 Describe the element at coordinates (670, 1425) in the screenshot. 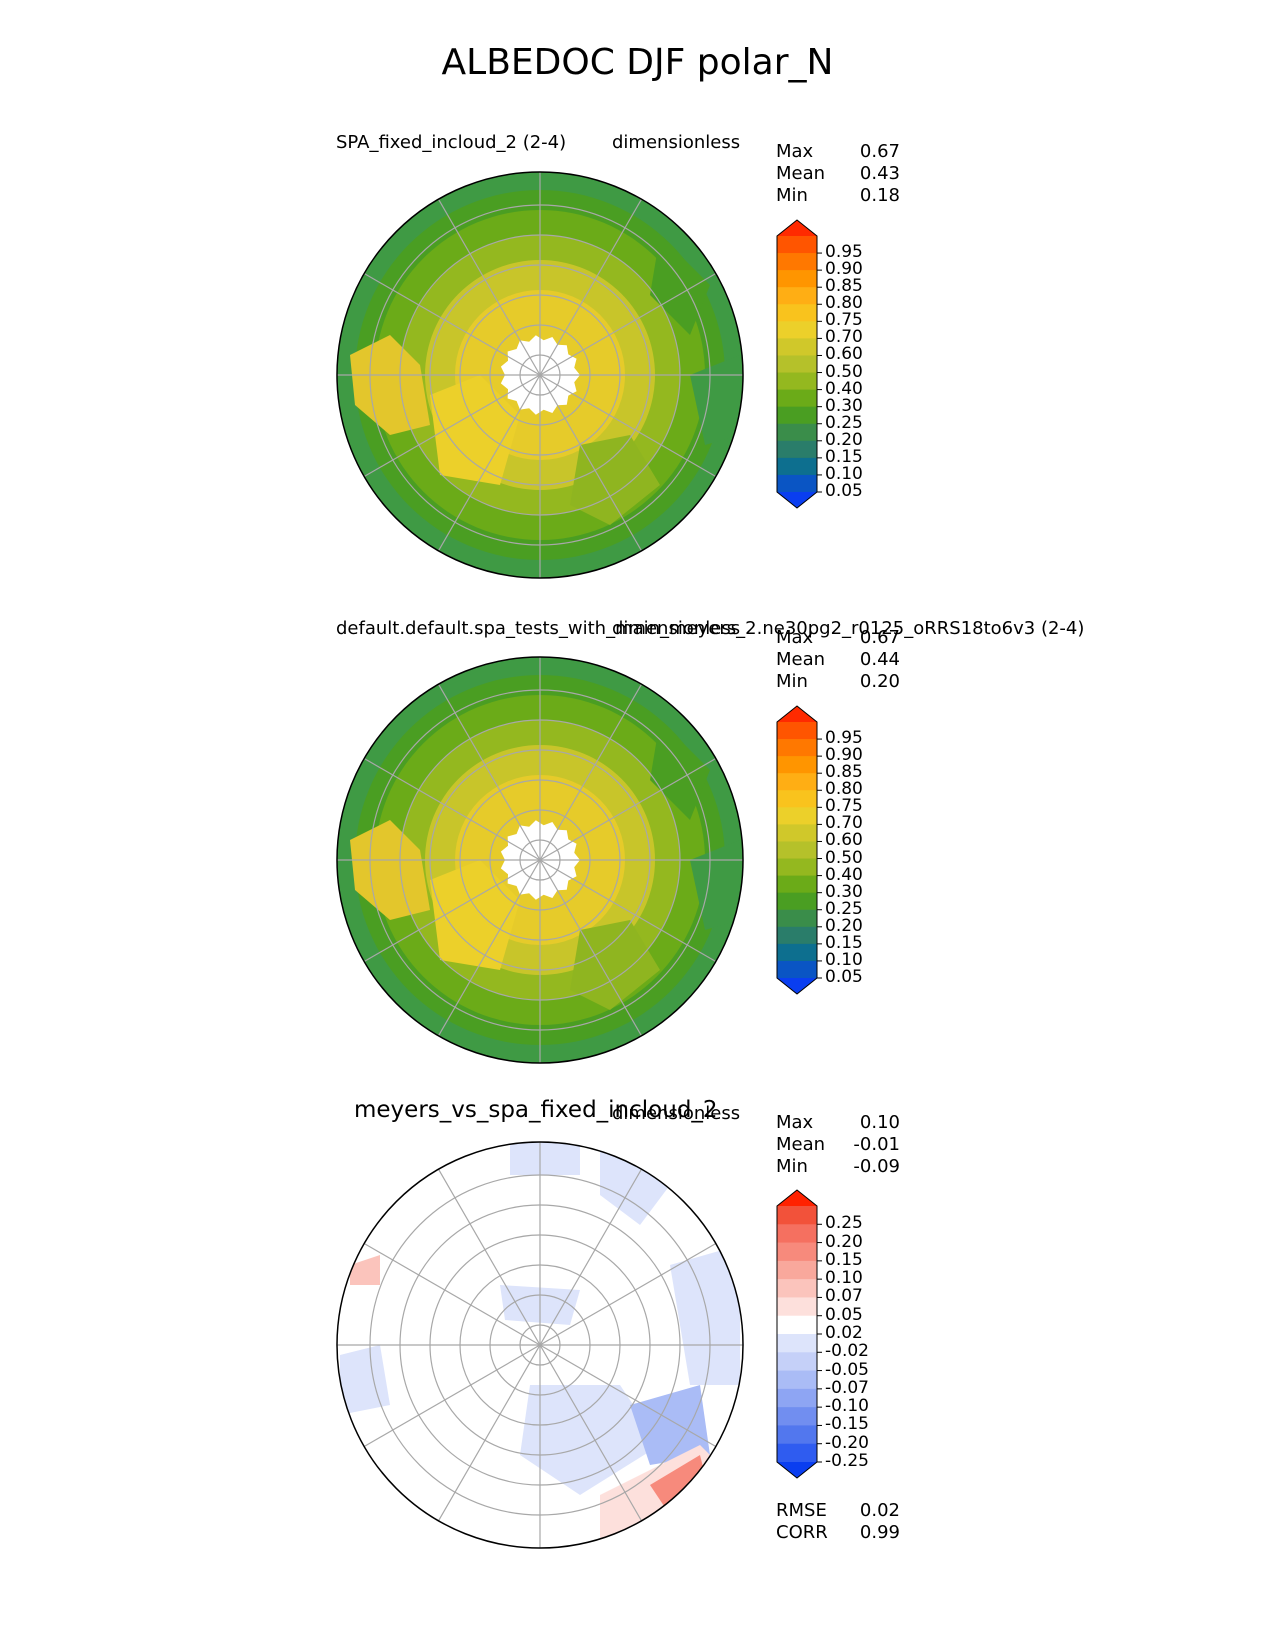

I see `diff-neg-strong` at that location.